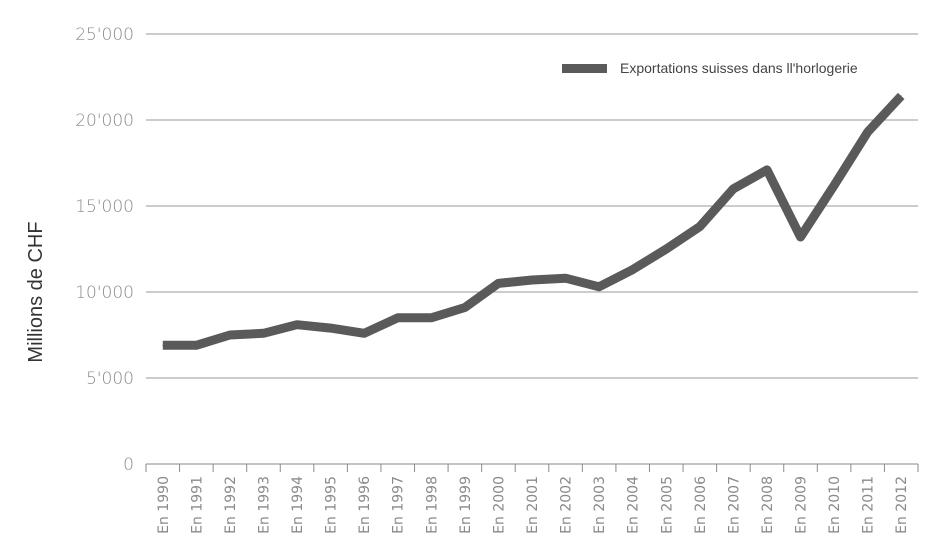 Image resolution: width=925 pixels, height=557 pixels. Describe the element at coordinates (634, 505) in the screenshot. I see `x-tick-label: En 2004` at that location.